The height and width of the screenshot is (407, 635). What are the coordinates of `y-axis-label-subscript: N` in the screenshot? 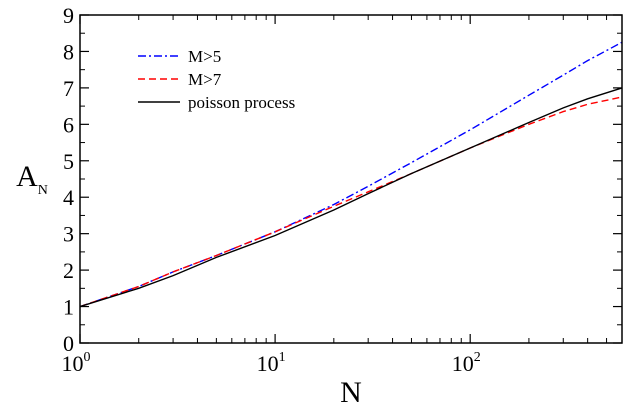 It's located at (43, 190).